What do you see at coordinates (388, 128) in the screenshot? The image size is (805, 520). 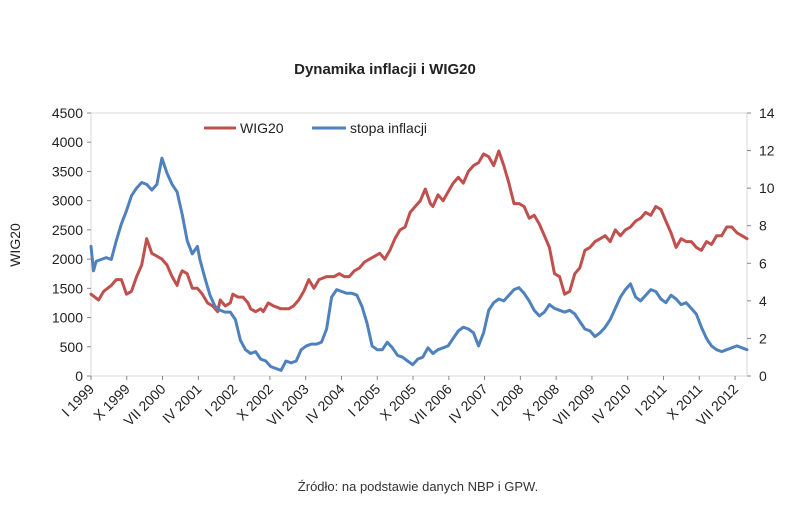 I see `legend-label-inflation: stopa inflacji` at bounding box center [388, 128].